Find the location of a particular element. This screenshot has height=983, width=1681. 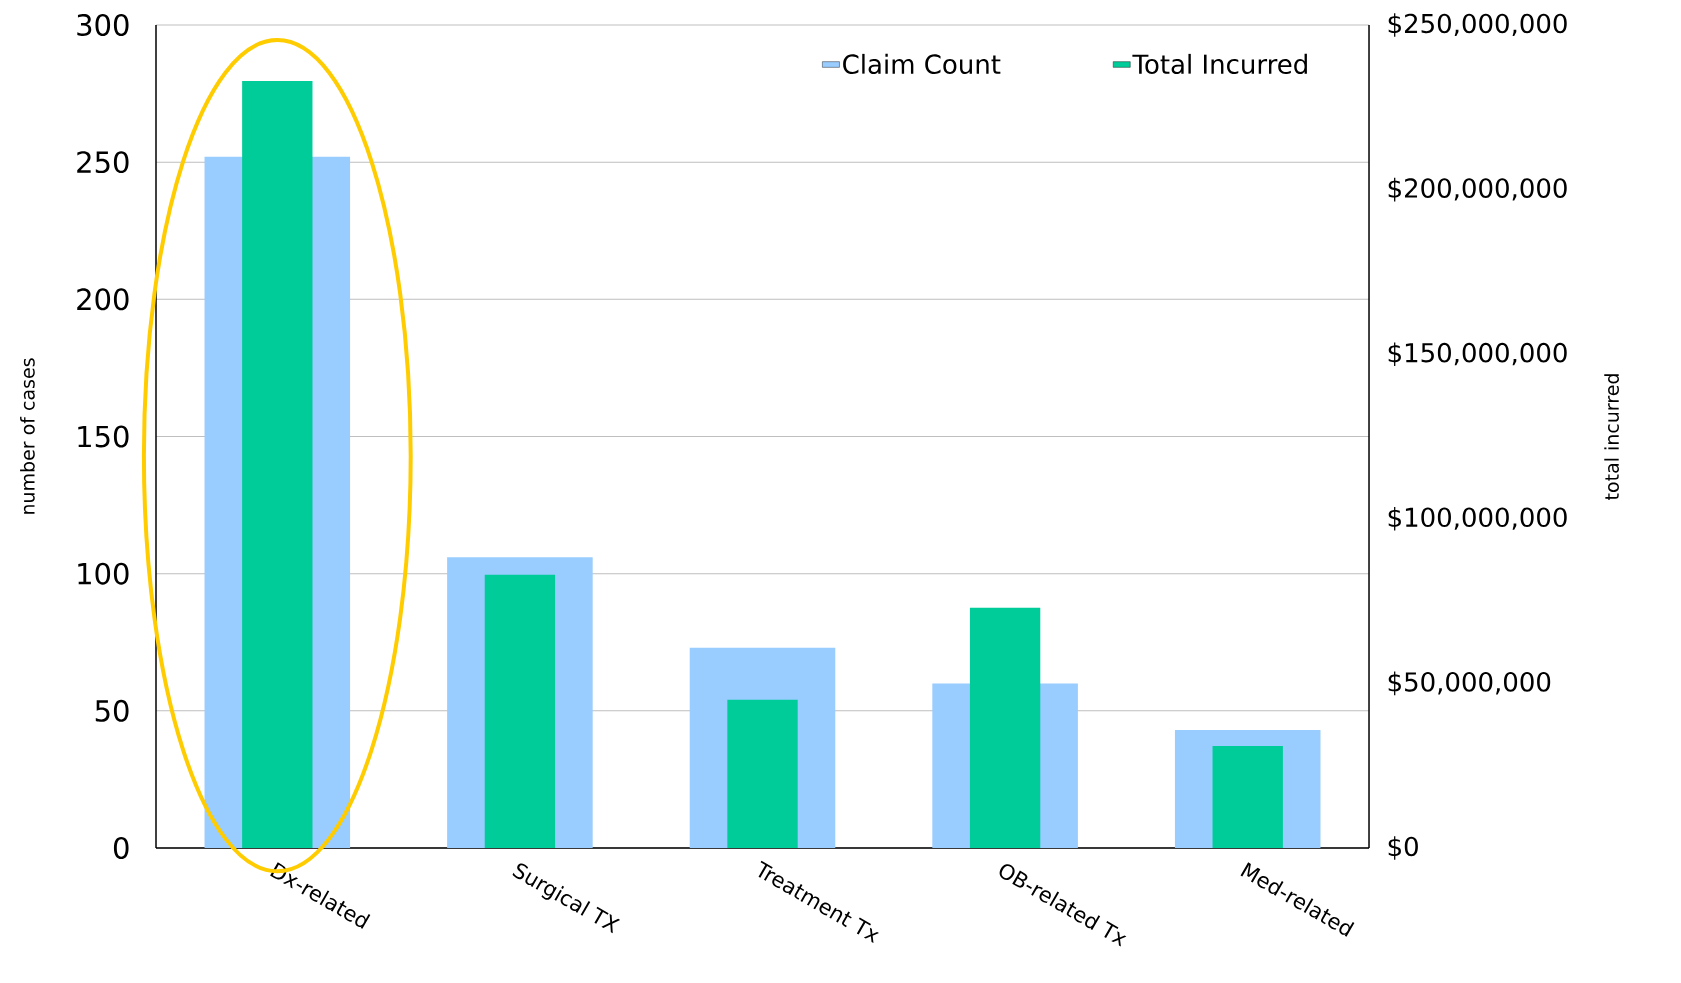

y2-tick-label: $100,000,000 is located at coordinates (1477, 519).